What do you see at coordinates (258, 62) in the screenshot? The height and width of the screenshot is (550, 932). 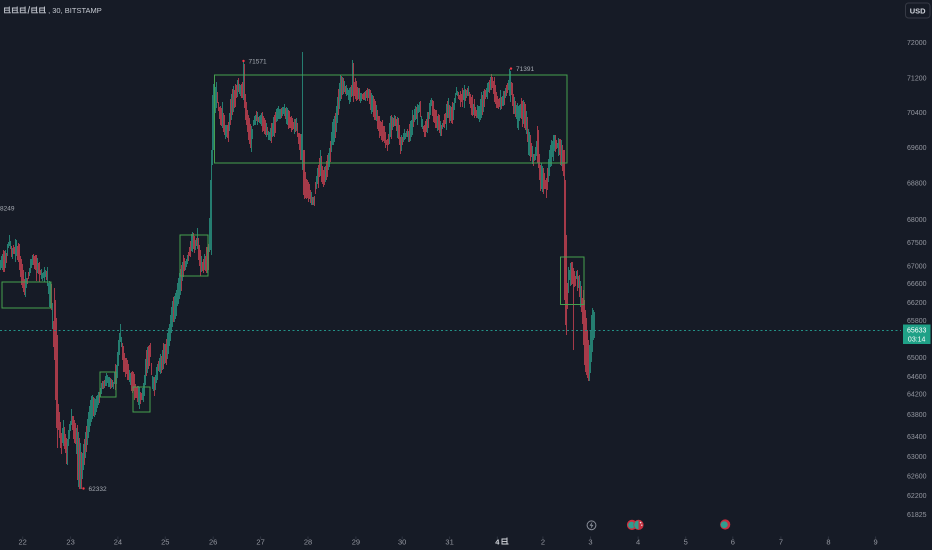 I see `svg-text: 71571` at bounding box center [258, 62].